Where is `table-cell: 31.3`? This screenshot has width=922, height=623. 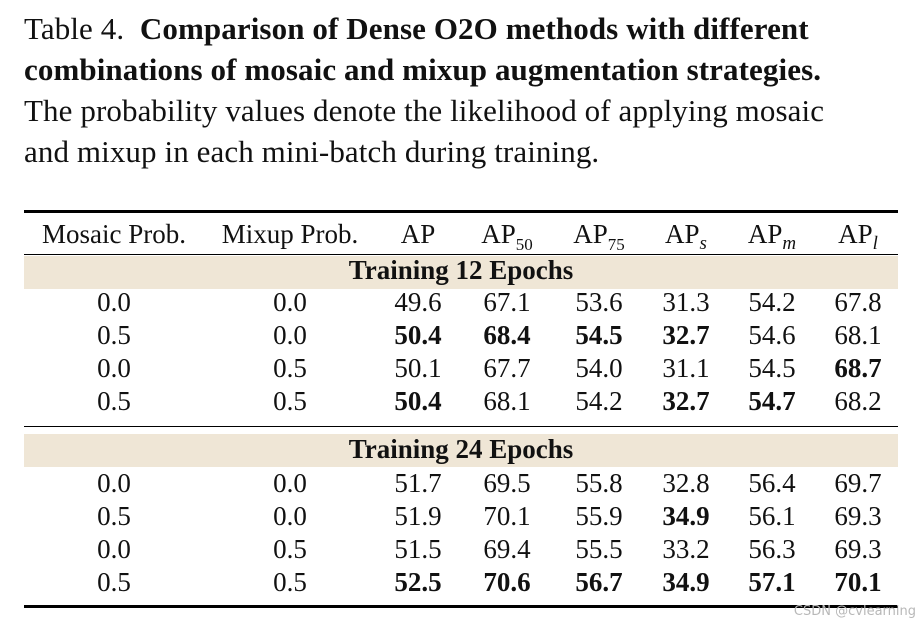 table-cell: 31.3 is located at coordinates (686, 302).